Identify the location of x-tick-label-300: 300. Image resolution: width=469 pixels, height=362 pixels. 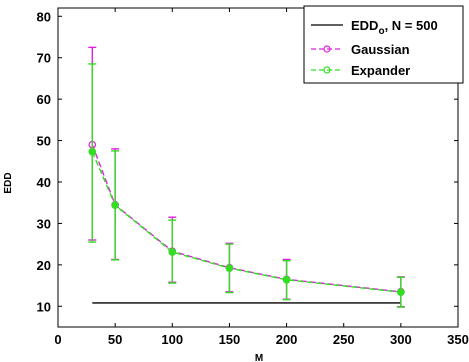
(401, 339).